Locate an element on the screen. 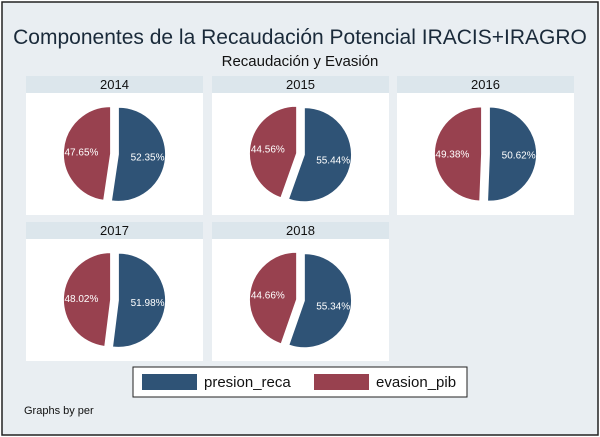 This screenshot has width=600, height=437. panel-2014: 2014 52.35% 47.65% is located at coordinates (114, 145).